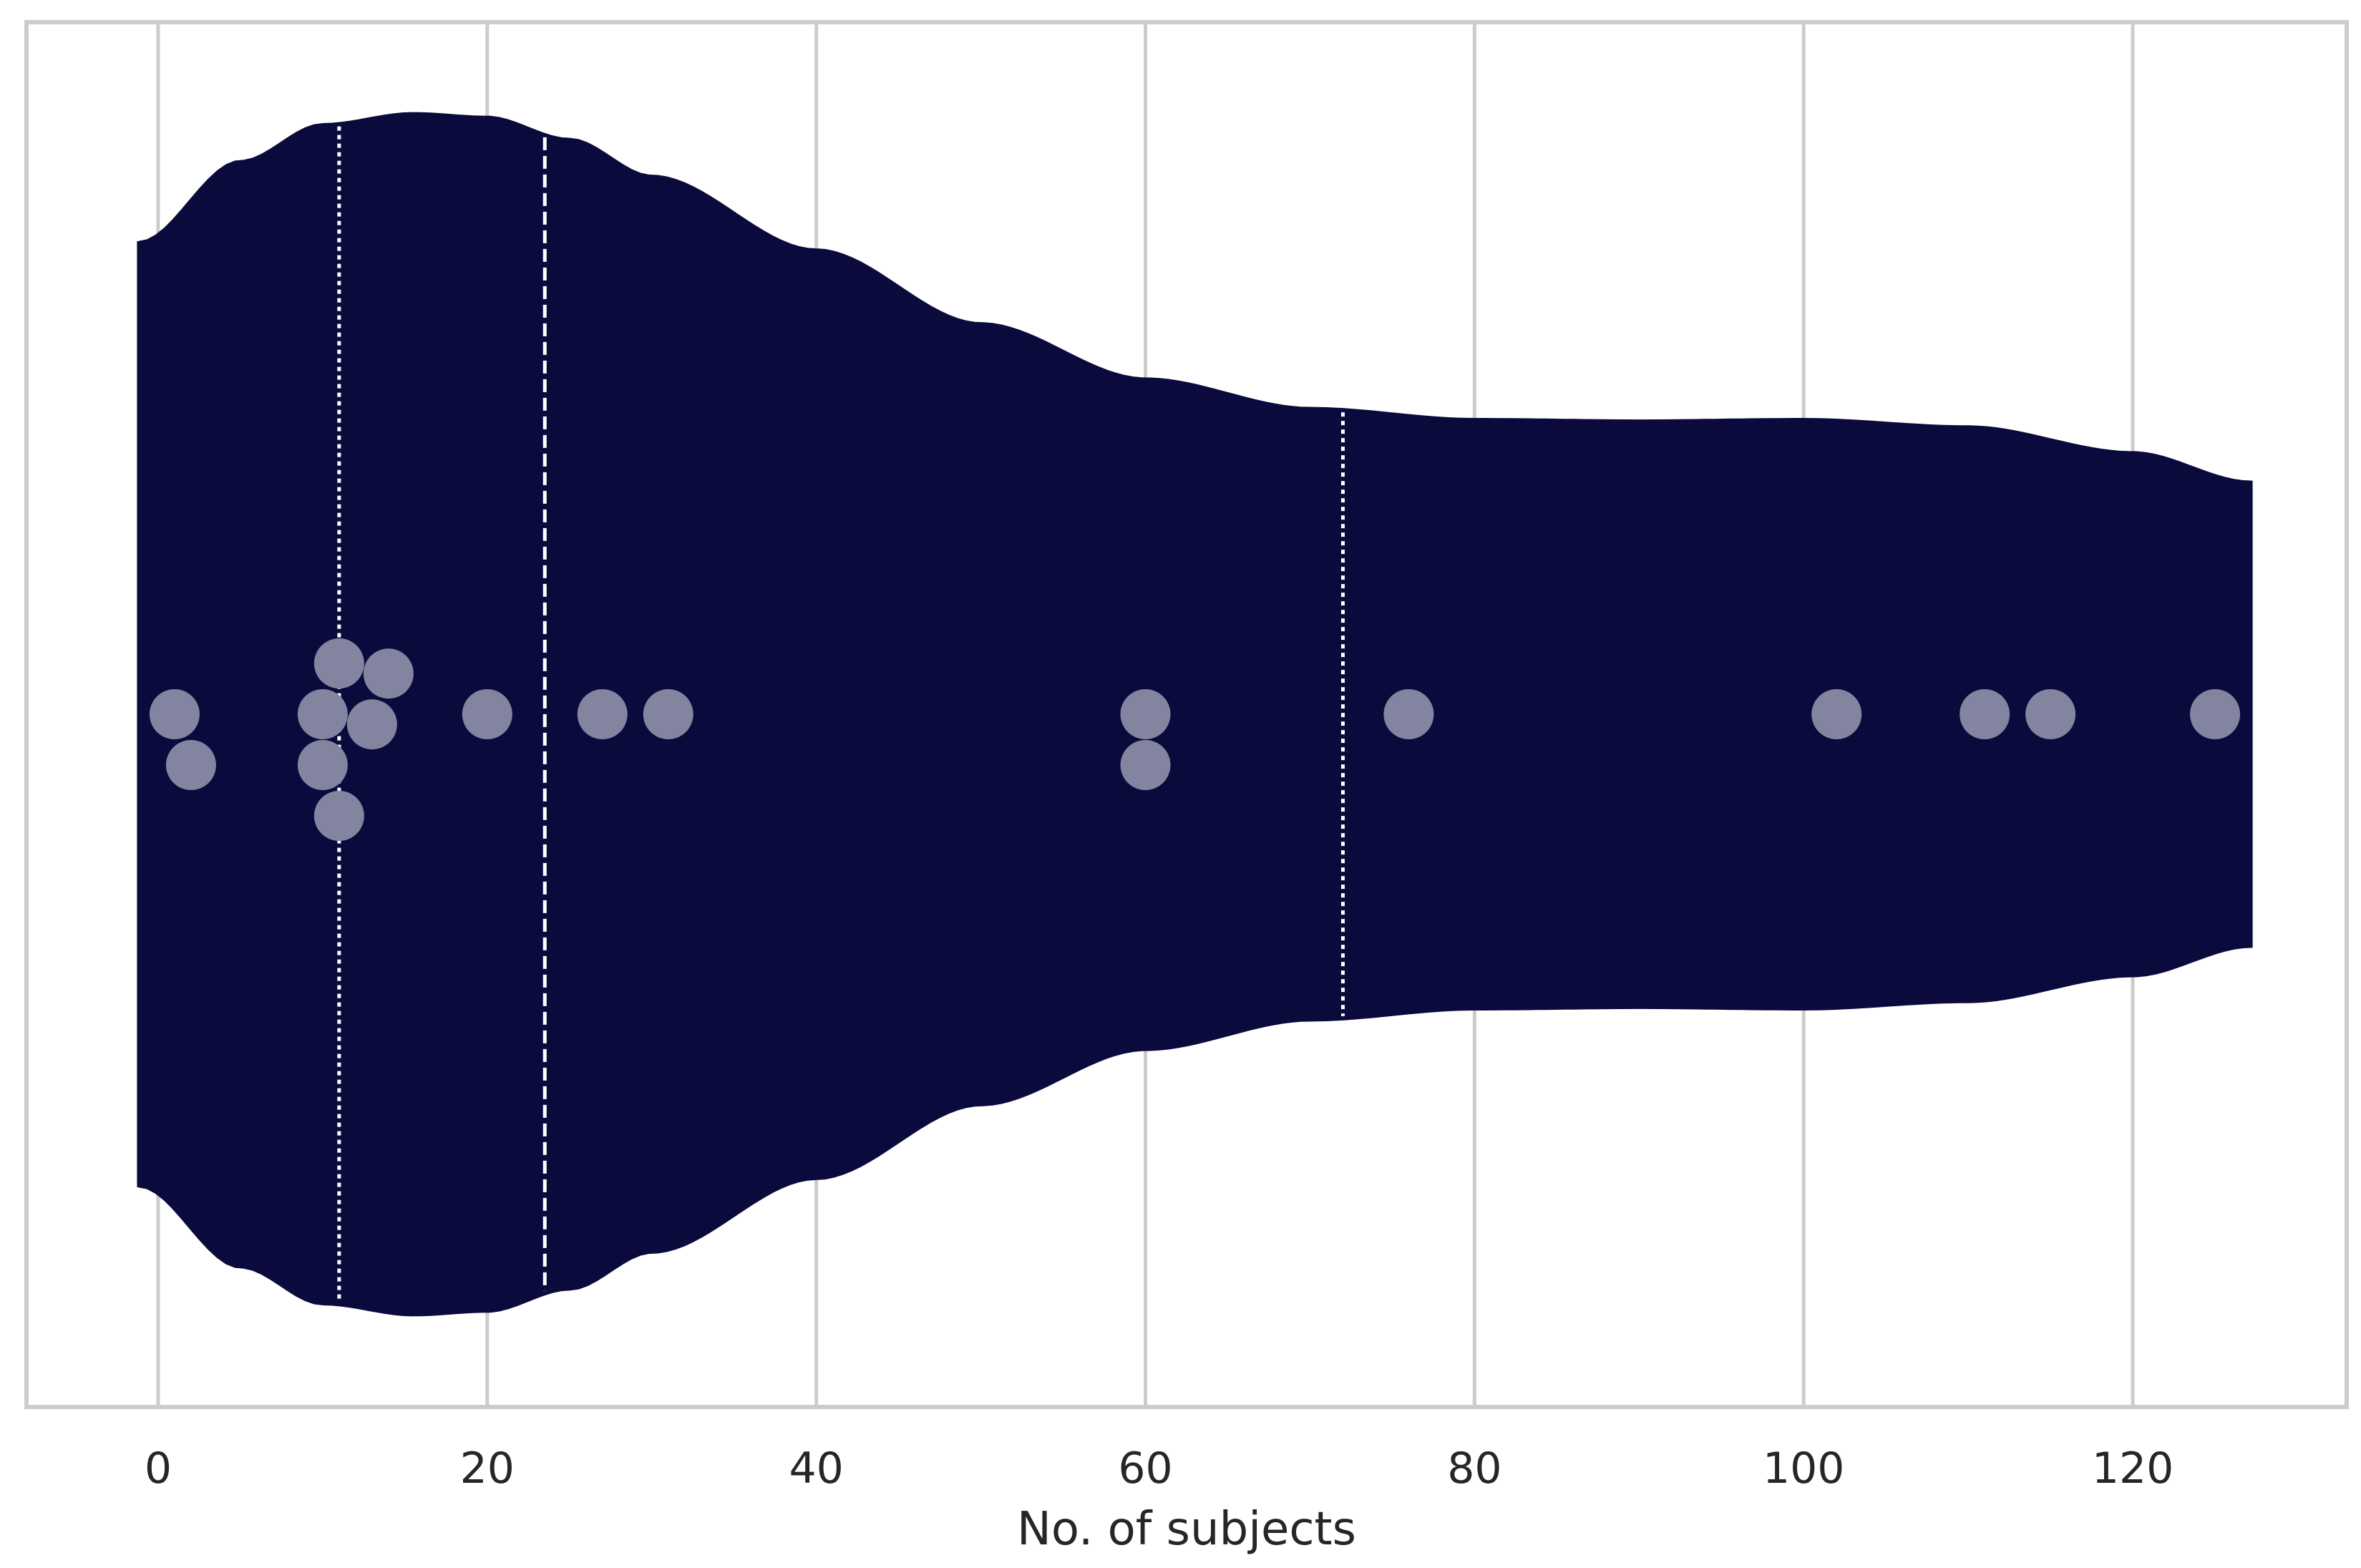 Image resolution: width=2361 pixels, height=1568 pixels. Describe the element at coordinates (1195, 740) in the screenshot. I see `data-points` at that location.